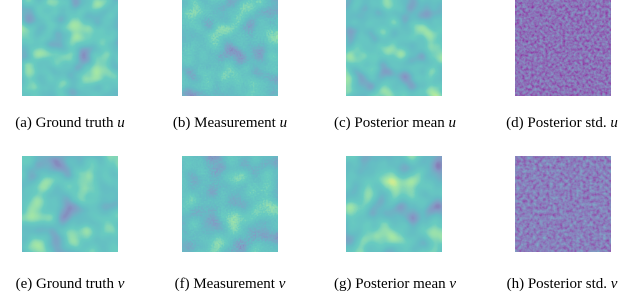 The width and height of the screenshot is (640, 296). I want to click on panel: (e) Ground truth v, so click(70, 224).